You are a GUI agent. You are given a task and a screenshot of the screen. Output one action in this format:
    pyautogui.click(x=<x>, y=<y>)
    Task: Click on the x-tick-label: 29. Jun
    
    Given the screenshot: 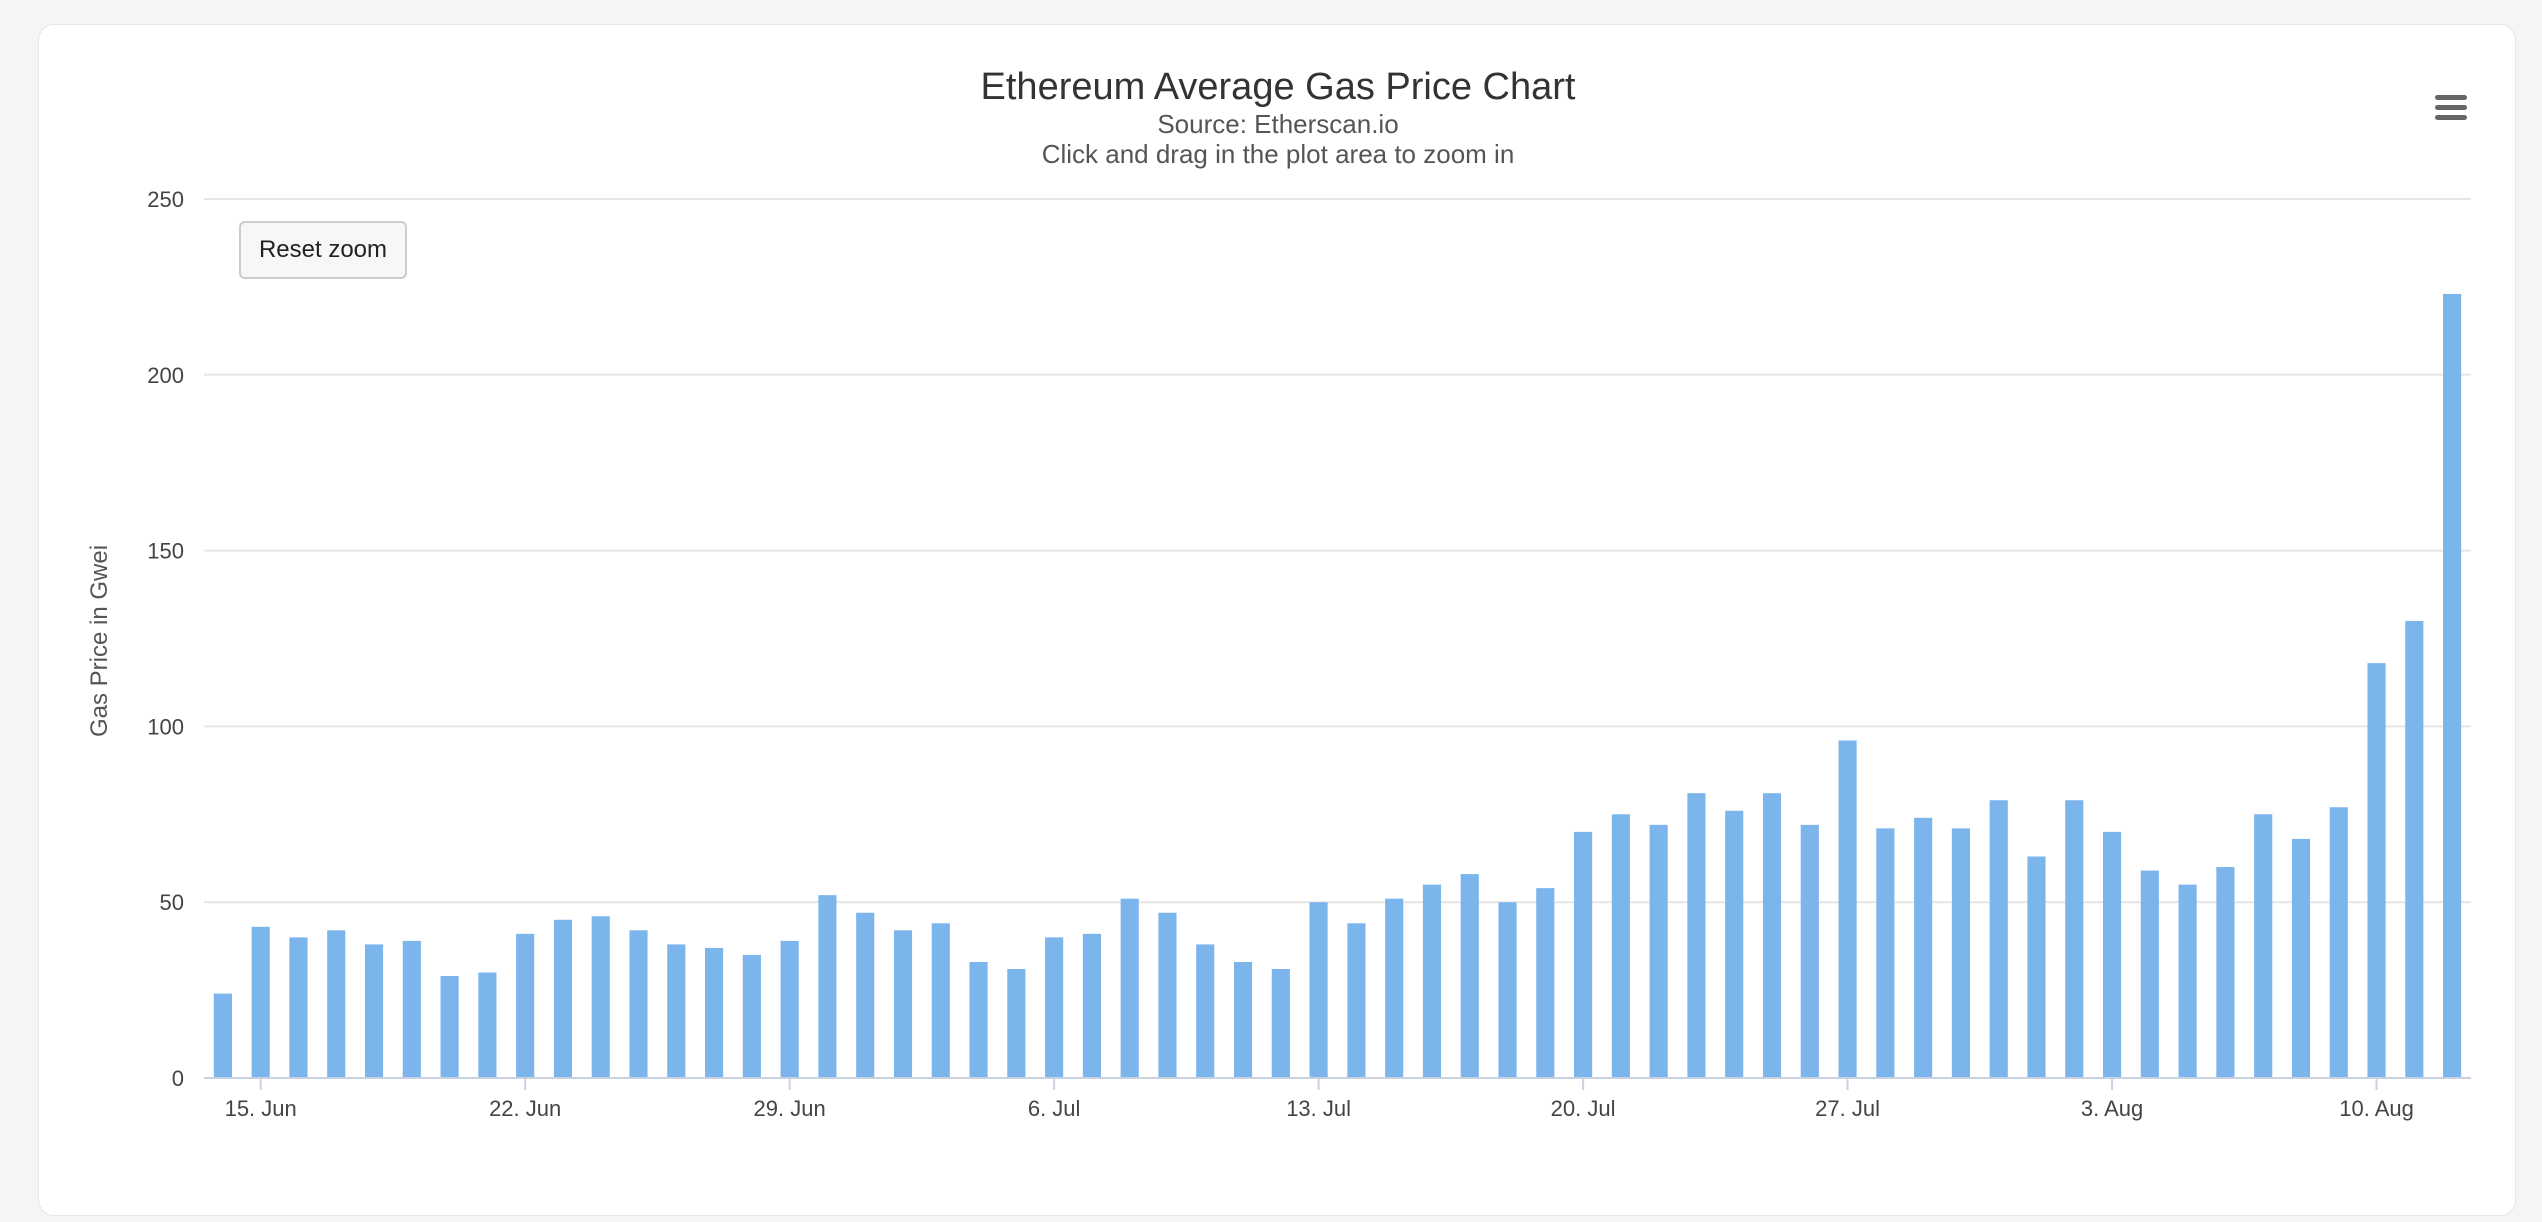 What is the action you would take?
    pyautogui.click(x=790, y=1108)
    